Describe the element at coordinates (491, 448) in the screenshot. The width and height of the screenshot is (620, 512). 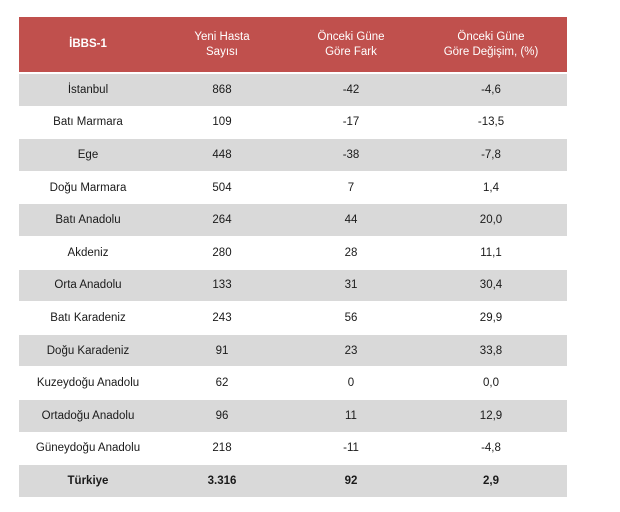
I see `cell-change: -4,8` at that location.